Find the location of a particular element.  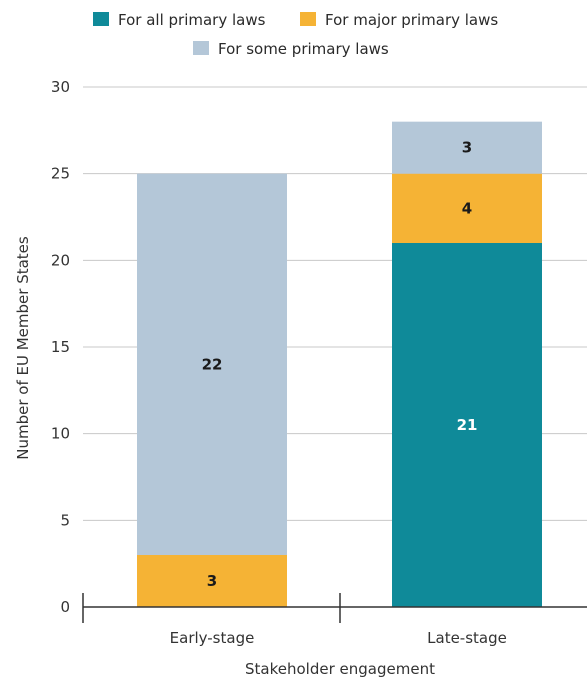

x-tick-label: Late-stage is located at coordinates (467, 638).